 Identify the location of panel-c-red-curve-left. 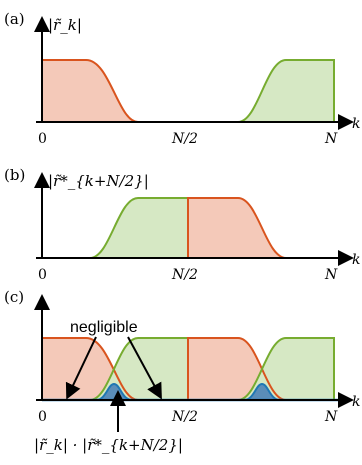
(90, 369).